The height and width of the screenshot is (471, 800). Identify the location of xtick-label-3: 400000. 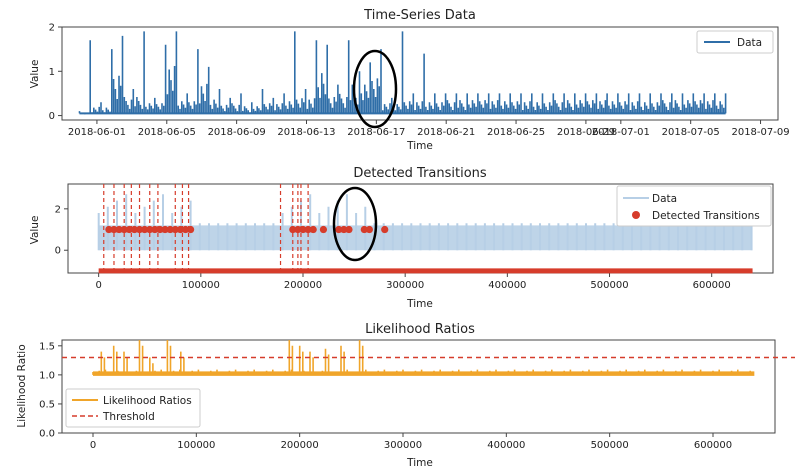
(506, 445).